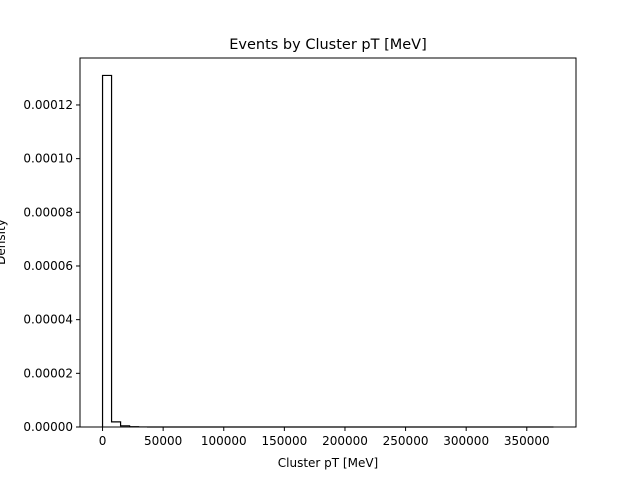 This screenshot has height=480, width=640. I want to click on x-tick-label: 50000, so click(163, 441).